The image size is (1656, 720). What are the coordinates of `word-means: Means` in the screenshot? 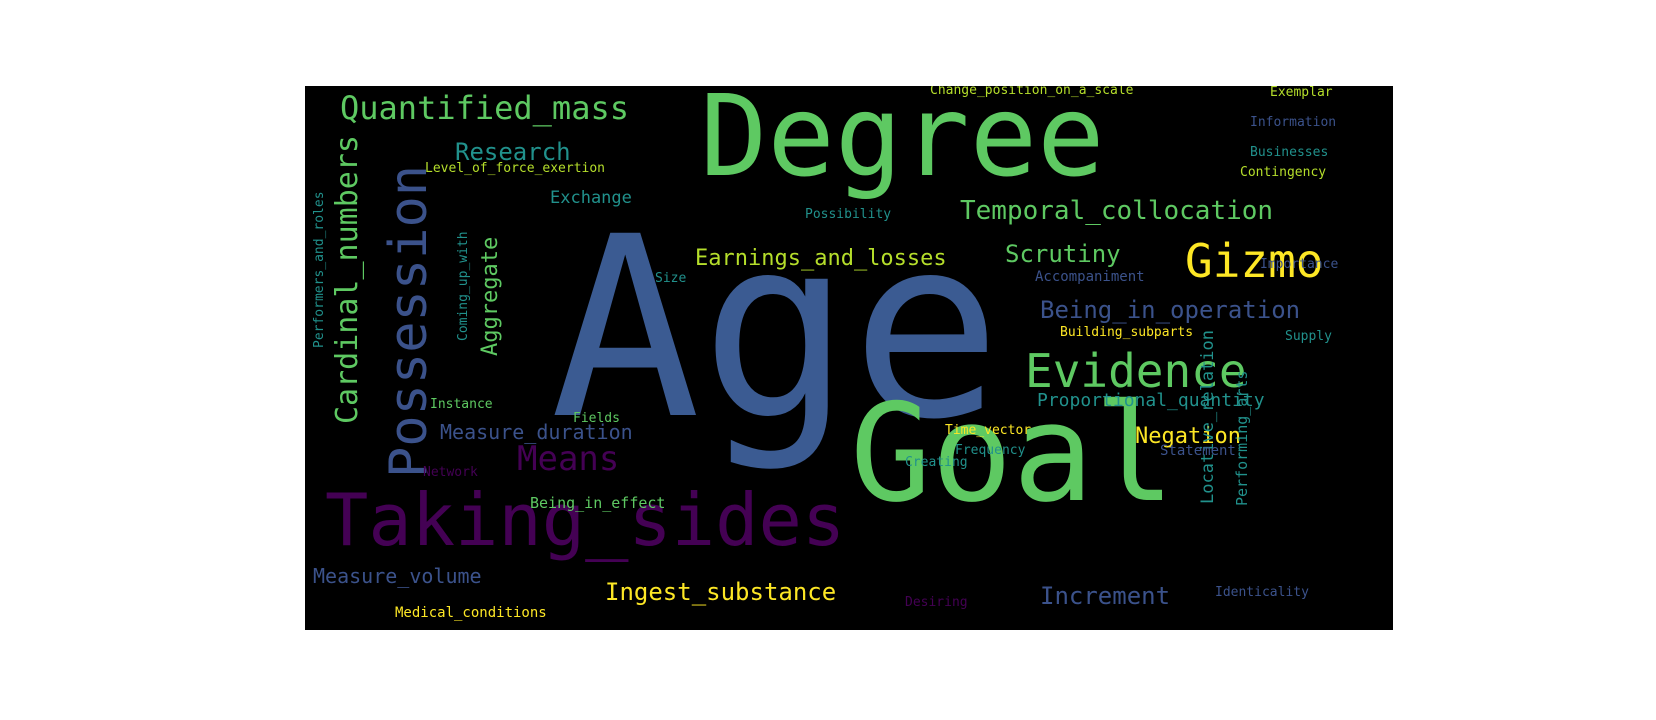 It's located at (568, 459).